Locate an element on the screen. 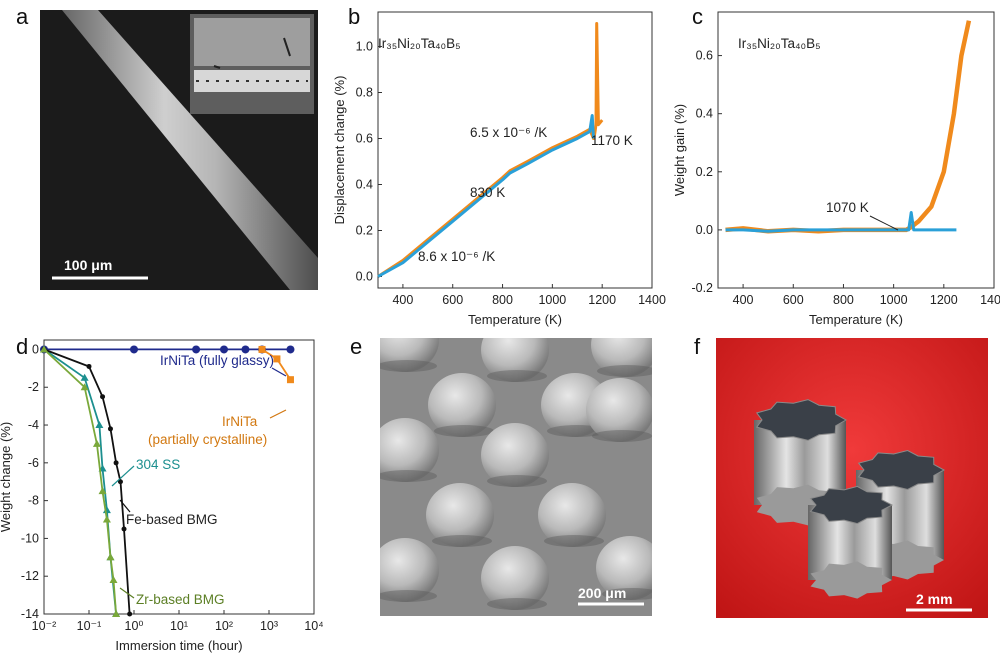 This screenshot has width=1000, height=662. legend-zr-bmg: Zr-based BMG is located at coordinates (180, 599).